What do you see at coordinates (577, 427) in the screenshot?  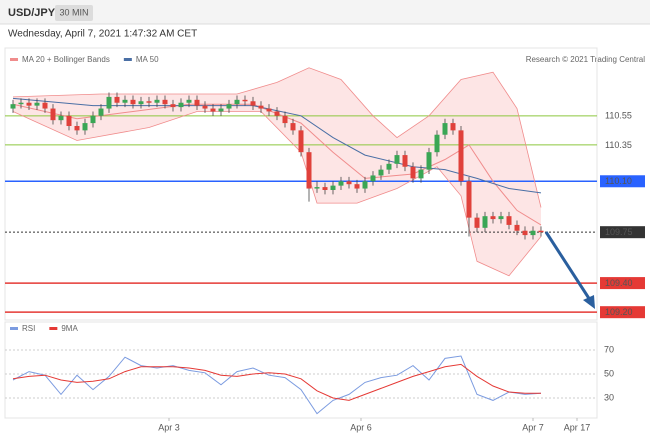 I see `x-tick-label: Apr 17` at bounding box center [577, 427].